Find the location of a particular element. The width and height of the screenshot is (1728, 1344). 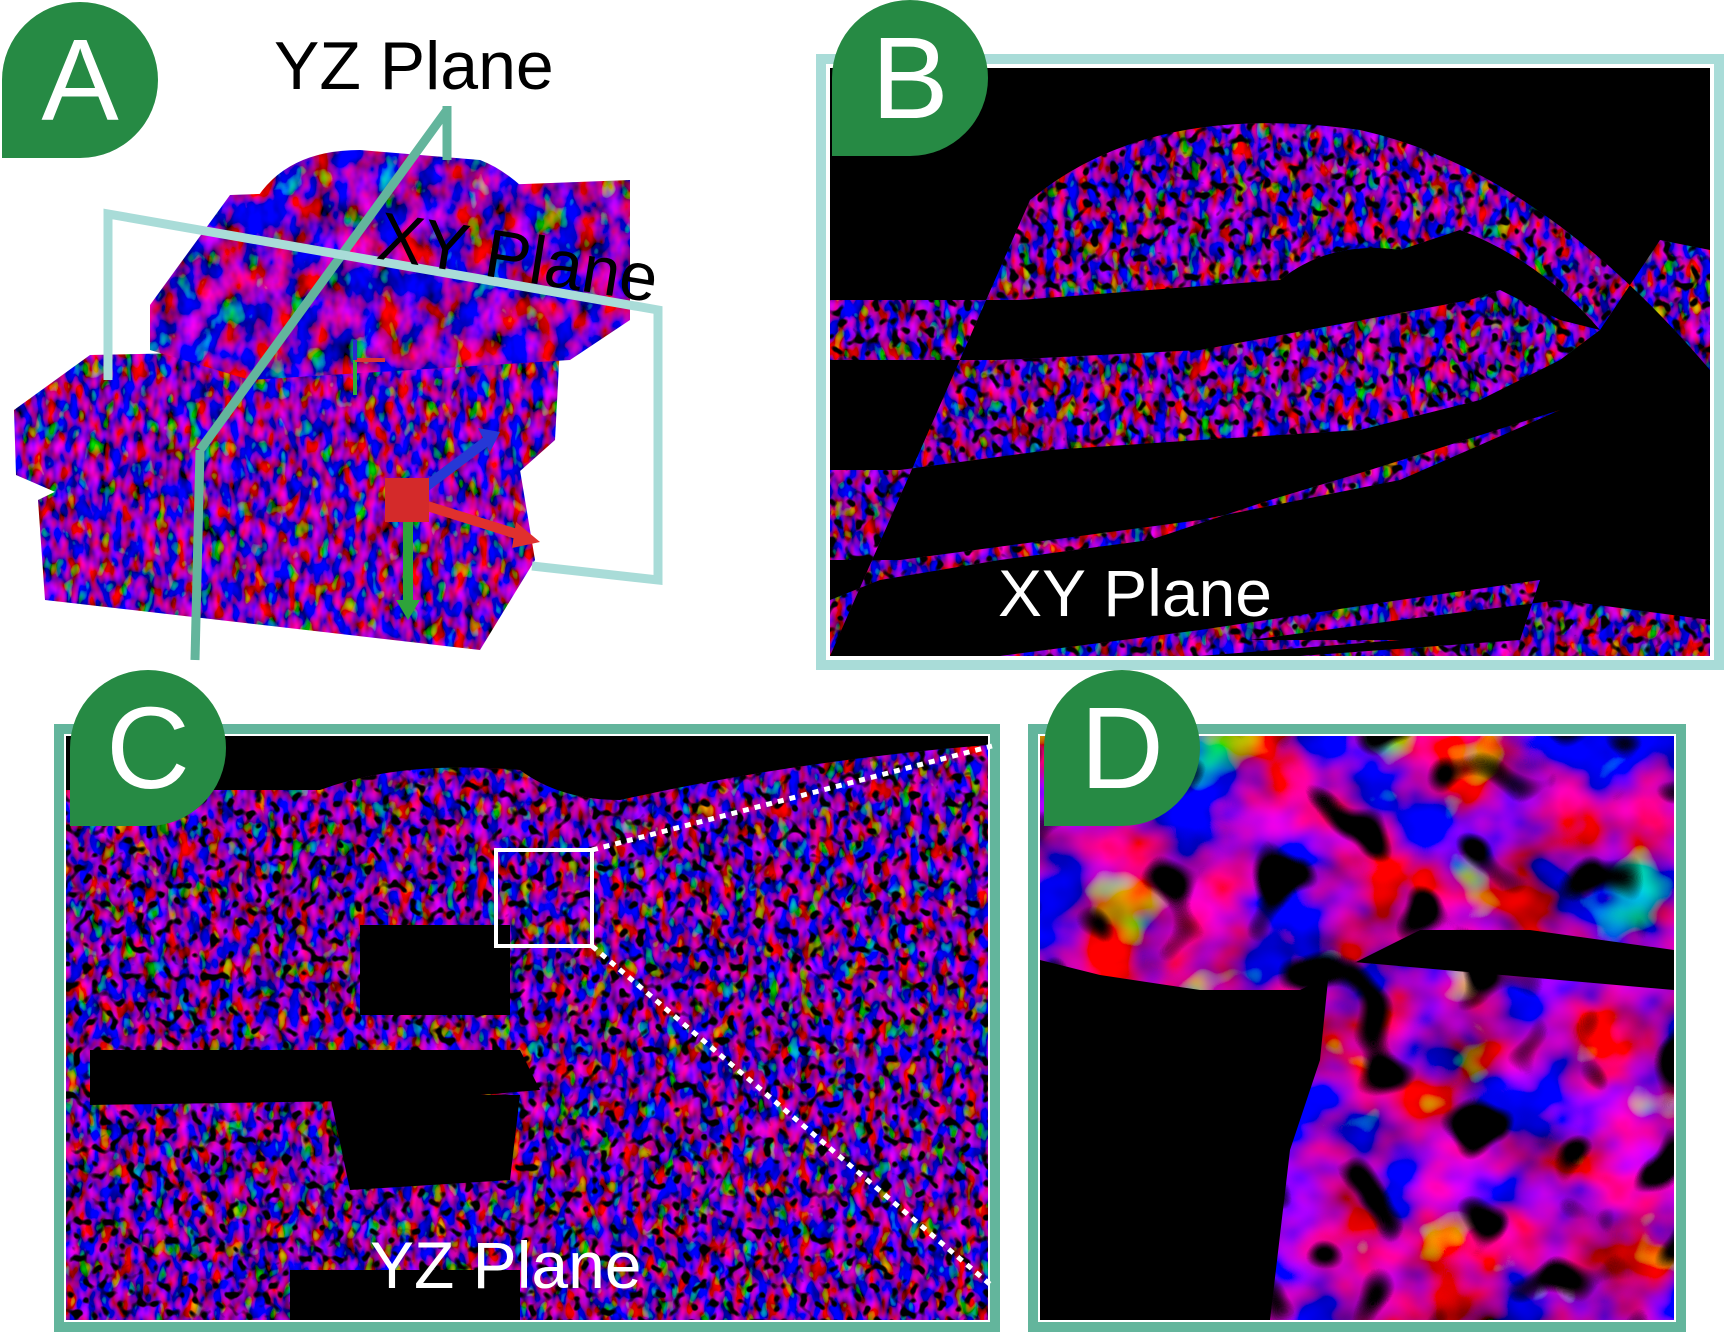

axes-gizmo is located at coordinates (462, 524).